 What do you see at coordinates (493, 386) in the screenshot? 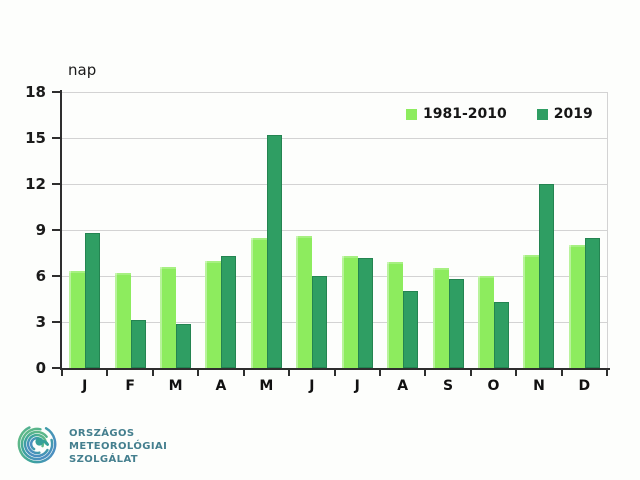
I see `month-label-O-10: O` at bounding box center [493, 386].